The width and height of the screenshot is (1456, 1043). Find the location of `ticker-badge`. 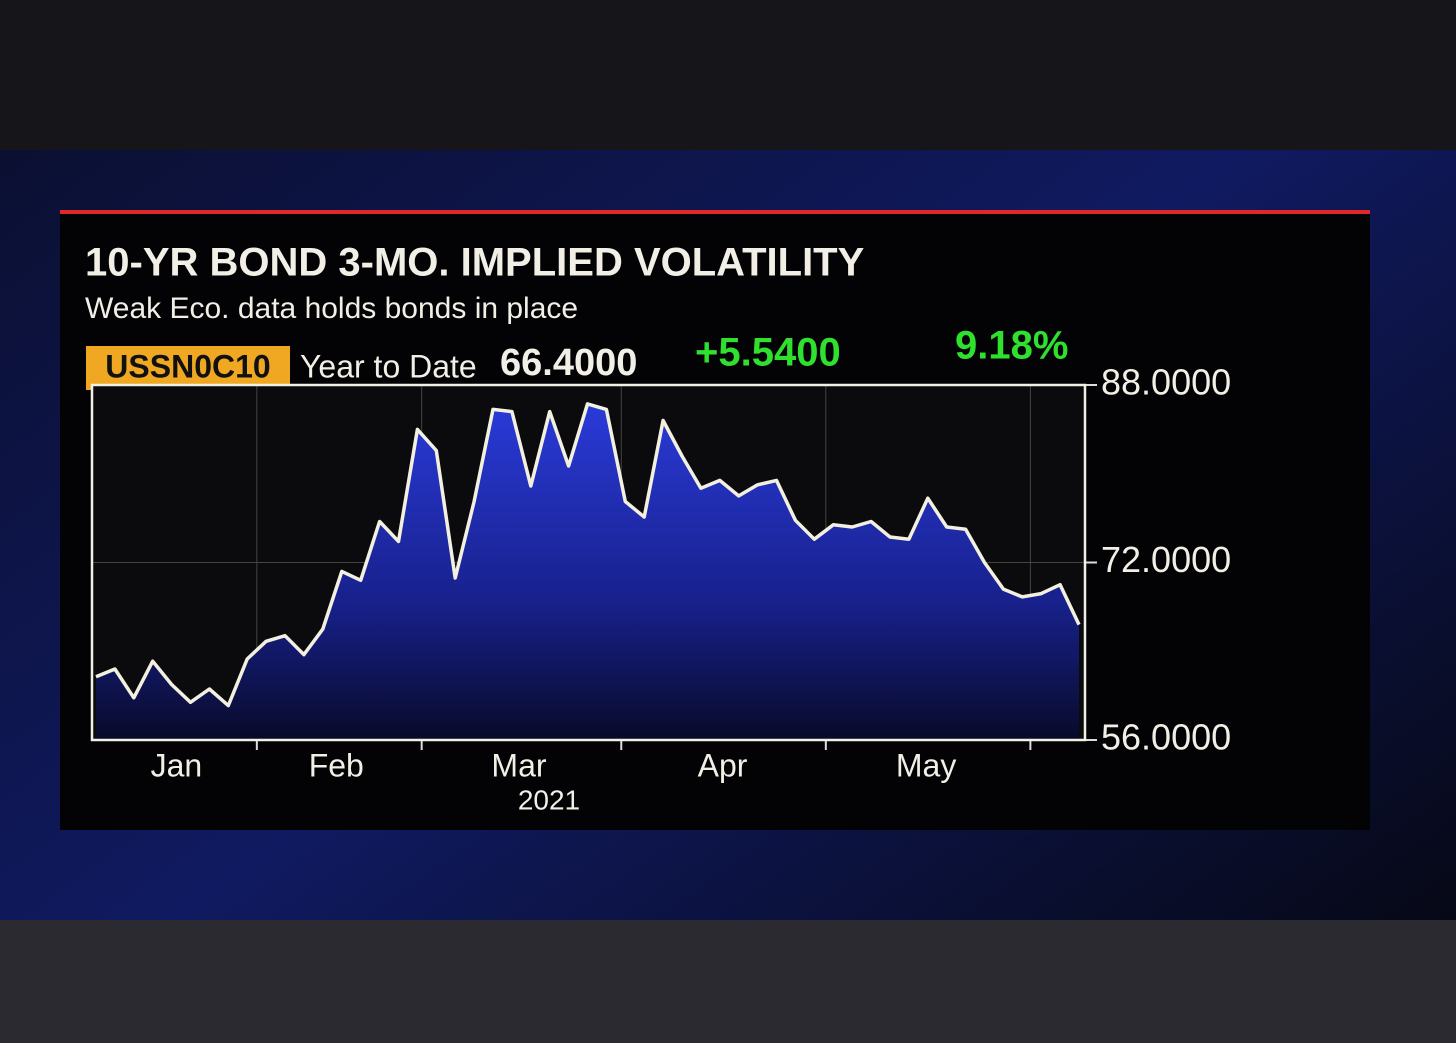

ticker-badge is located at coordinates (188, 368).